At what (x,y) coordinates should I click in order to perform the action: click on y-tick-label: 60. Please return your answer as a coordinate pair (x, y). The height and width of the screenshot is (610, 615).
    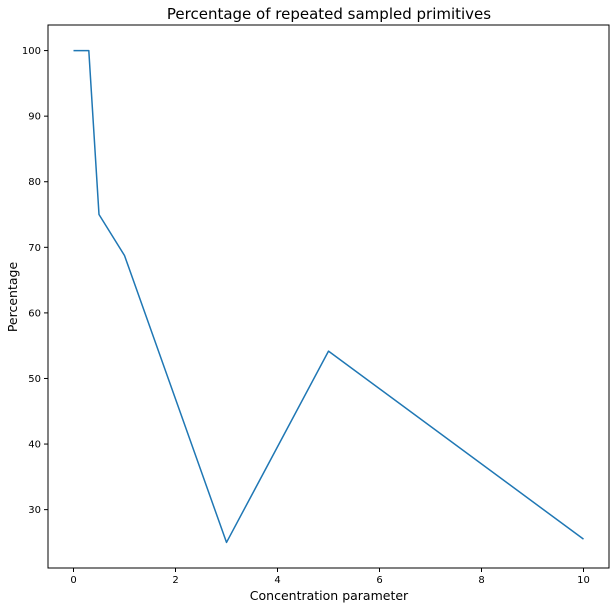
    Looking at the image, I should click on (34, 313).